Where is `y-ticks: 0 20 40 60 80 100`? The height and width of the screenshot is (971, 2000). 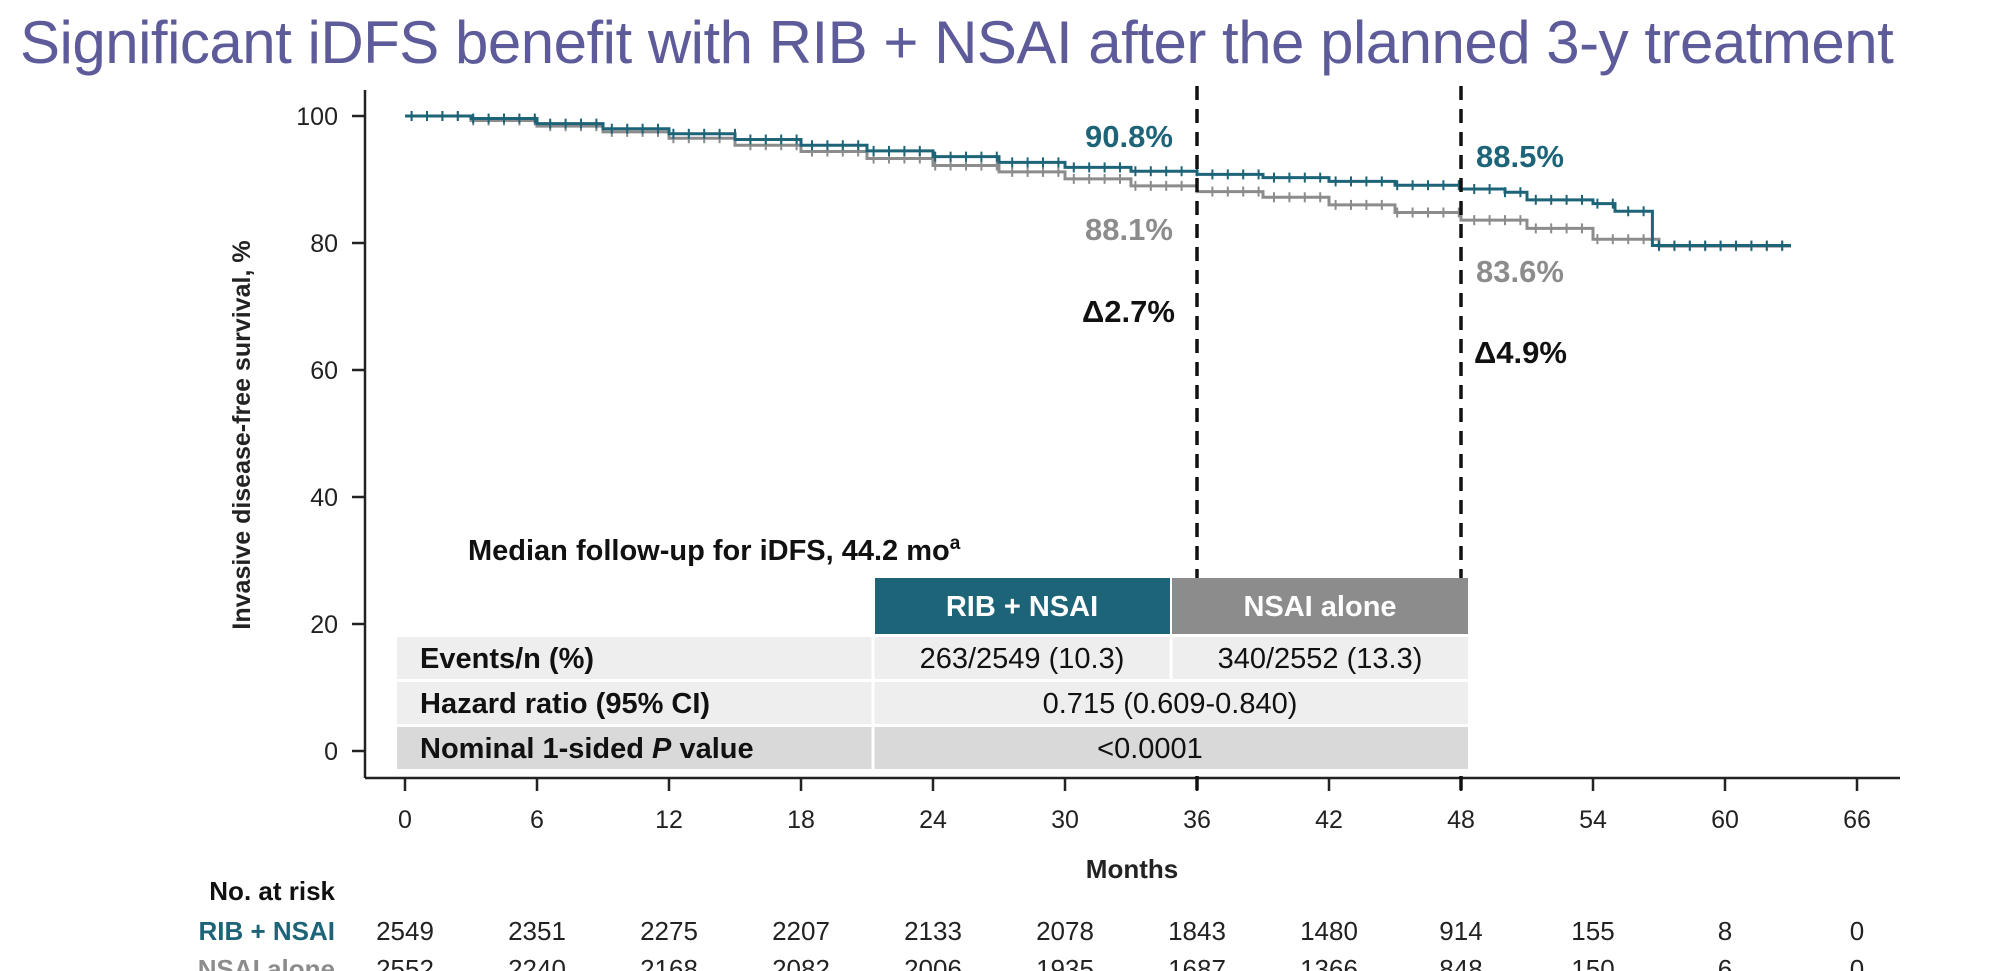 y-ticks: 0 20 40 60 80 100 is located at coordinates (330, 434).